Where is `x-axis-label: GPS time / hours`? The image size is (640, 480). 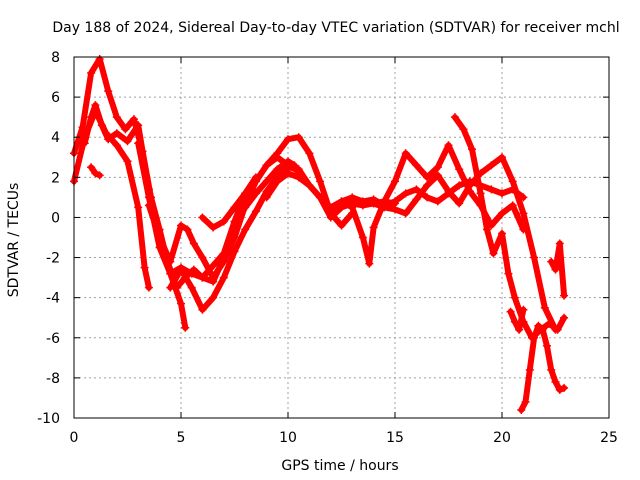
x-axis-label: GPS time / hours is located at coordinates (339, 466).